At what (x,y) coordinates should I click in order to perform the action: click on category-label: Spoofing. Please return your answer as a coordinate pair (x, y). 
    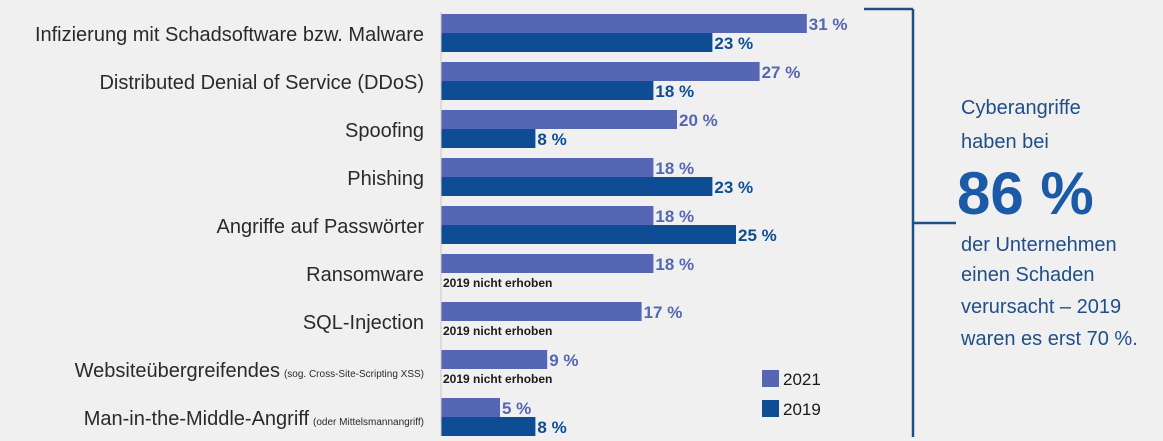
    Looking at the image, I should click on (384, 131).